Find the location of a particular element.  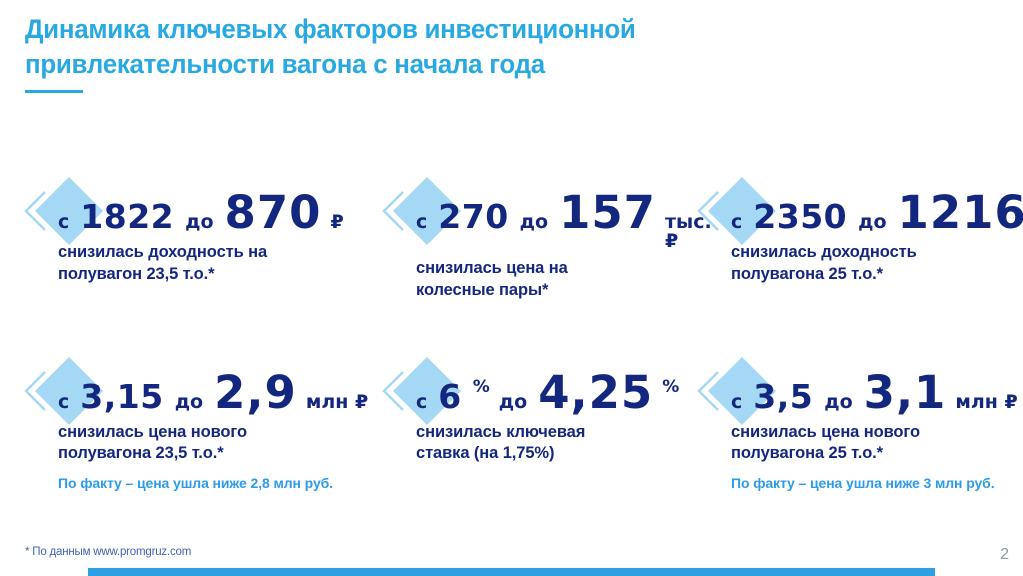

stat-line: с 2350 до 1216 ₽ is located at coordinates (877, 205).